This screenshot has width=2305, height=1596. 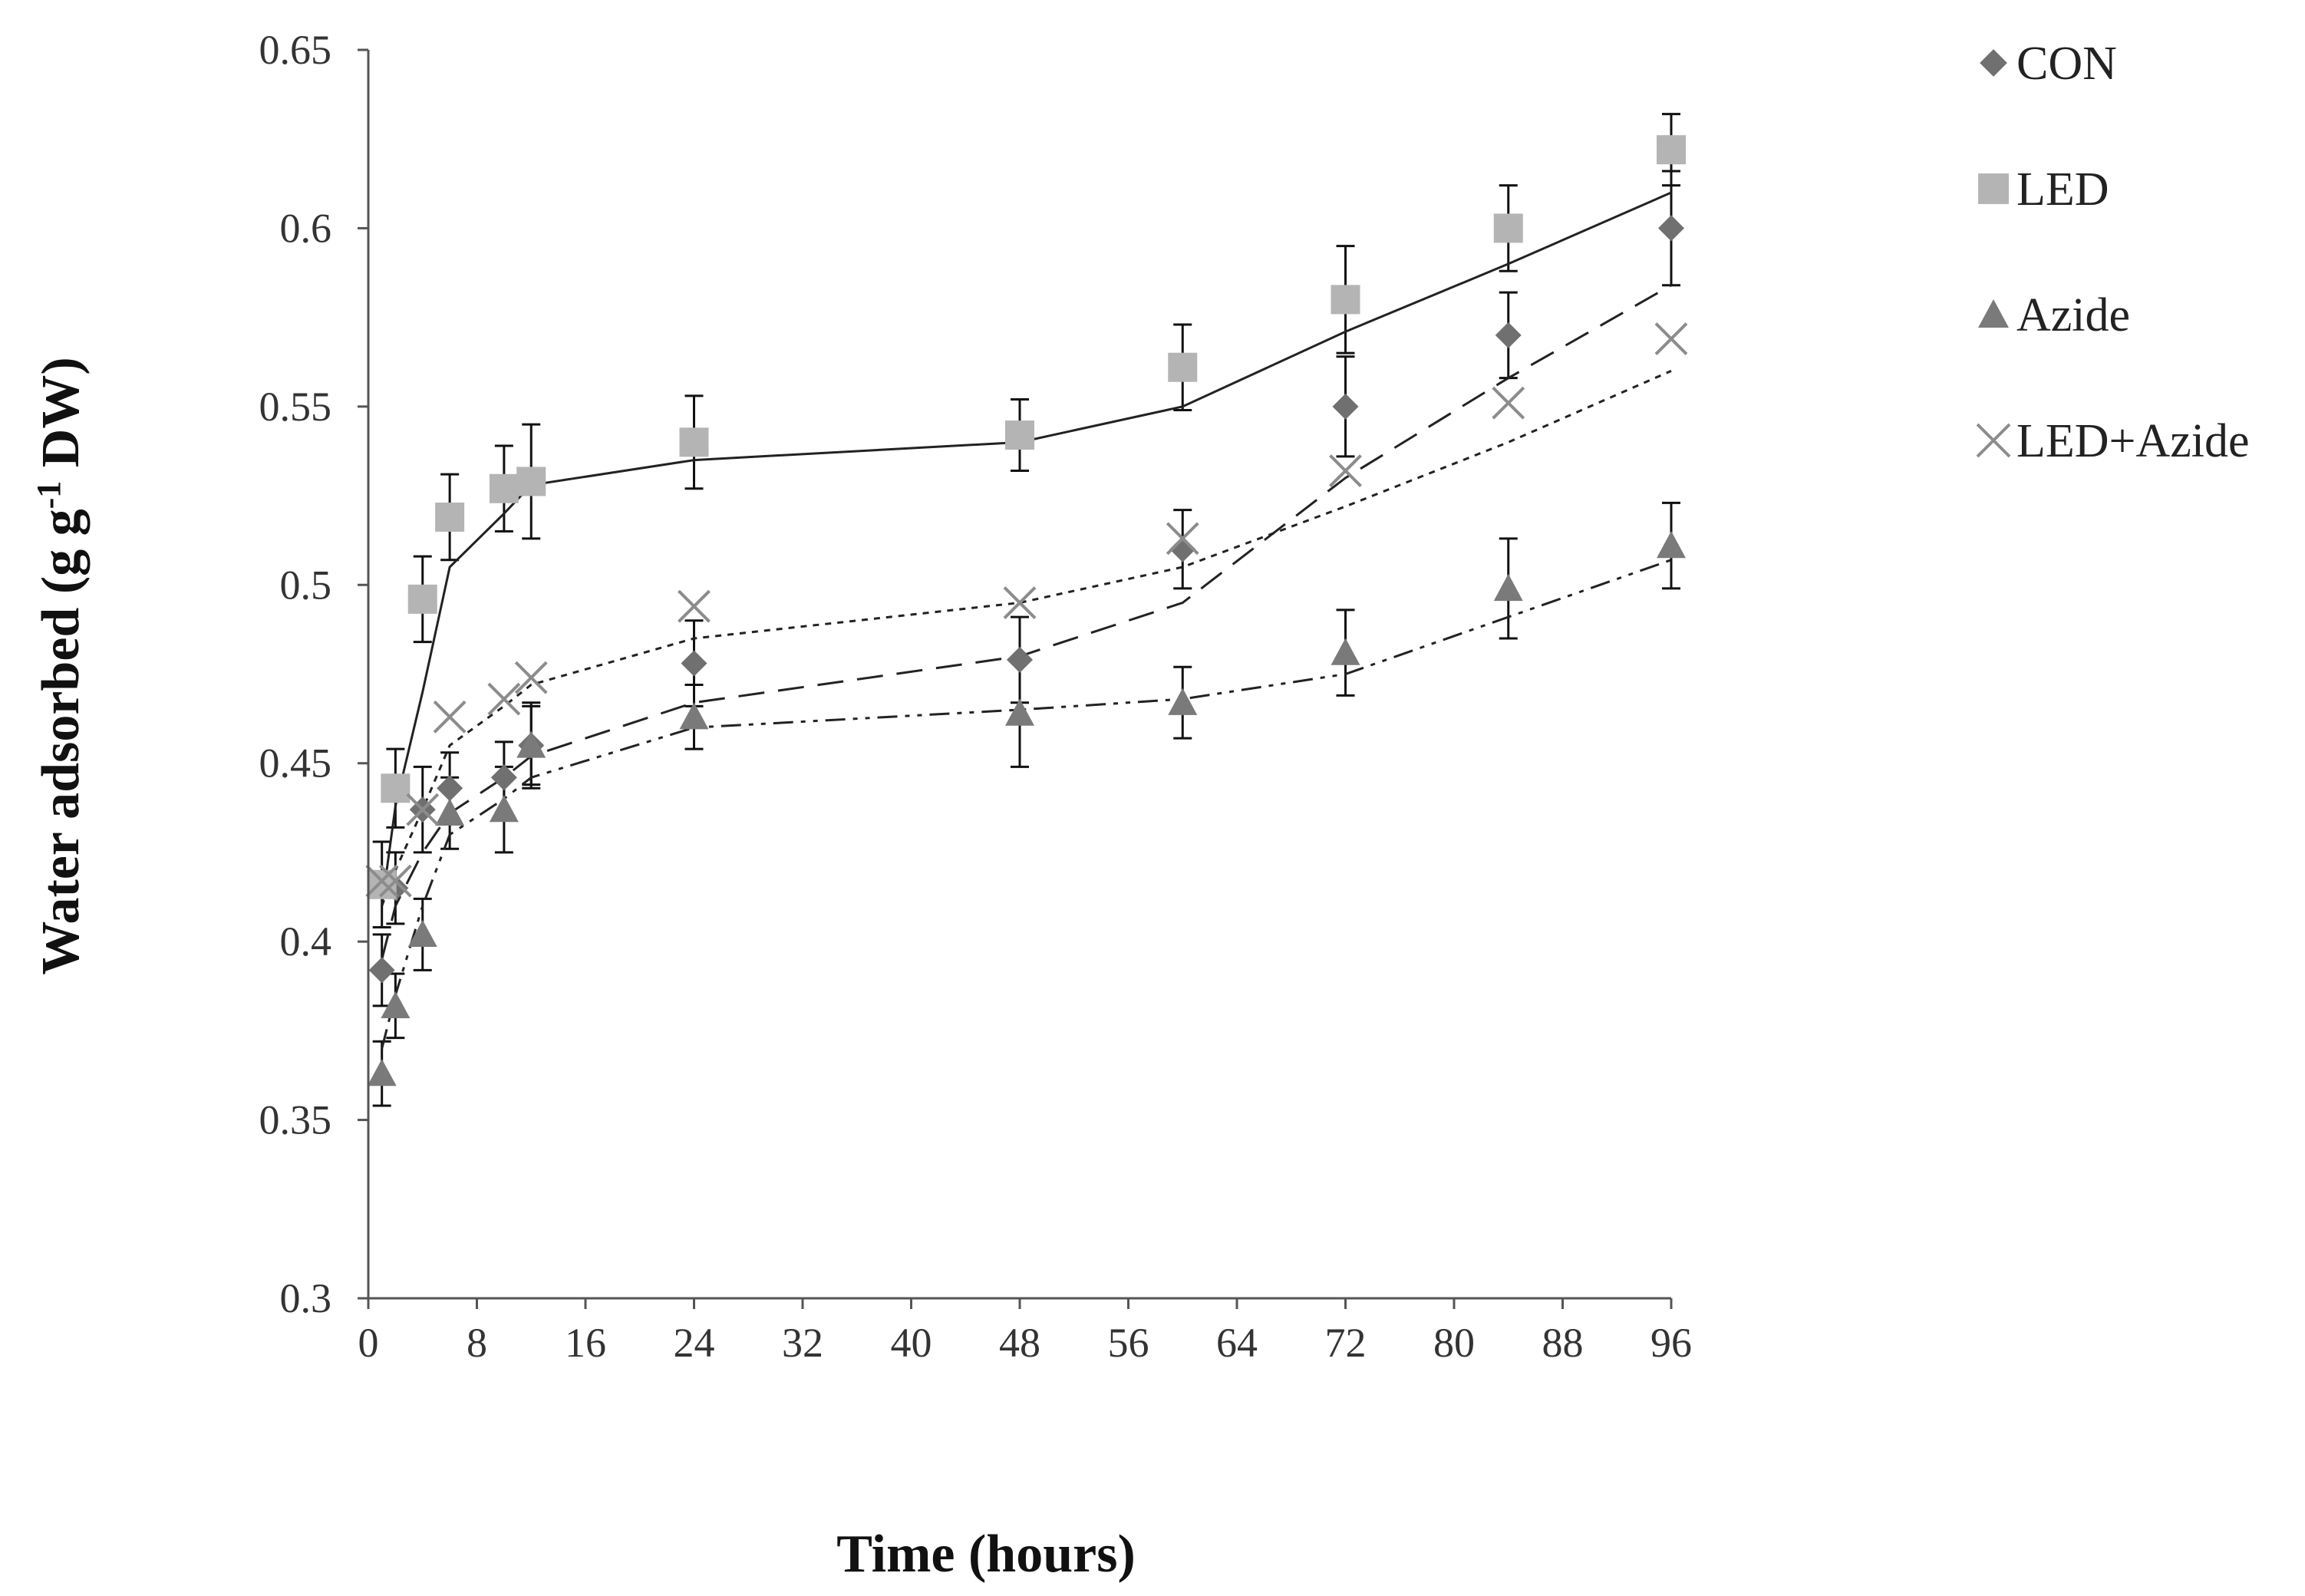 I want to click on y-axis-ticks: 0.3 0.35 0.4 0.45 0.5 0.55 0.6 0.65, so click(x=313, y=674).